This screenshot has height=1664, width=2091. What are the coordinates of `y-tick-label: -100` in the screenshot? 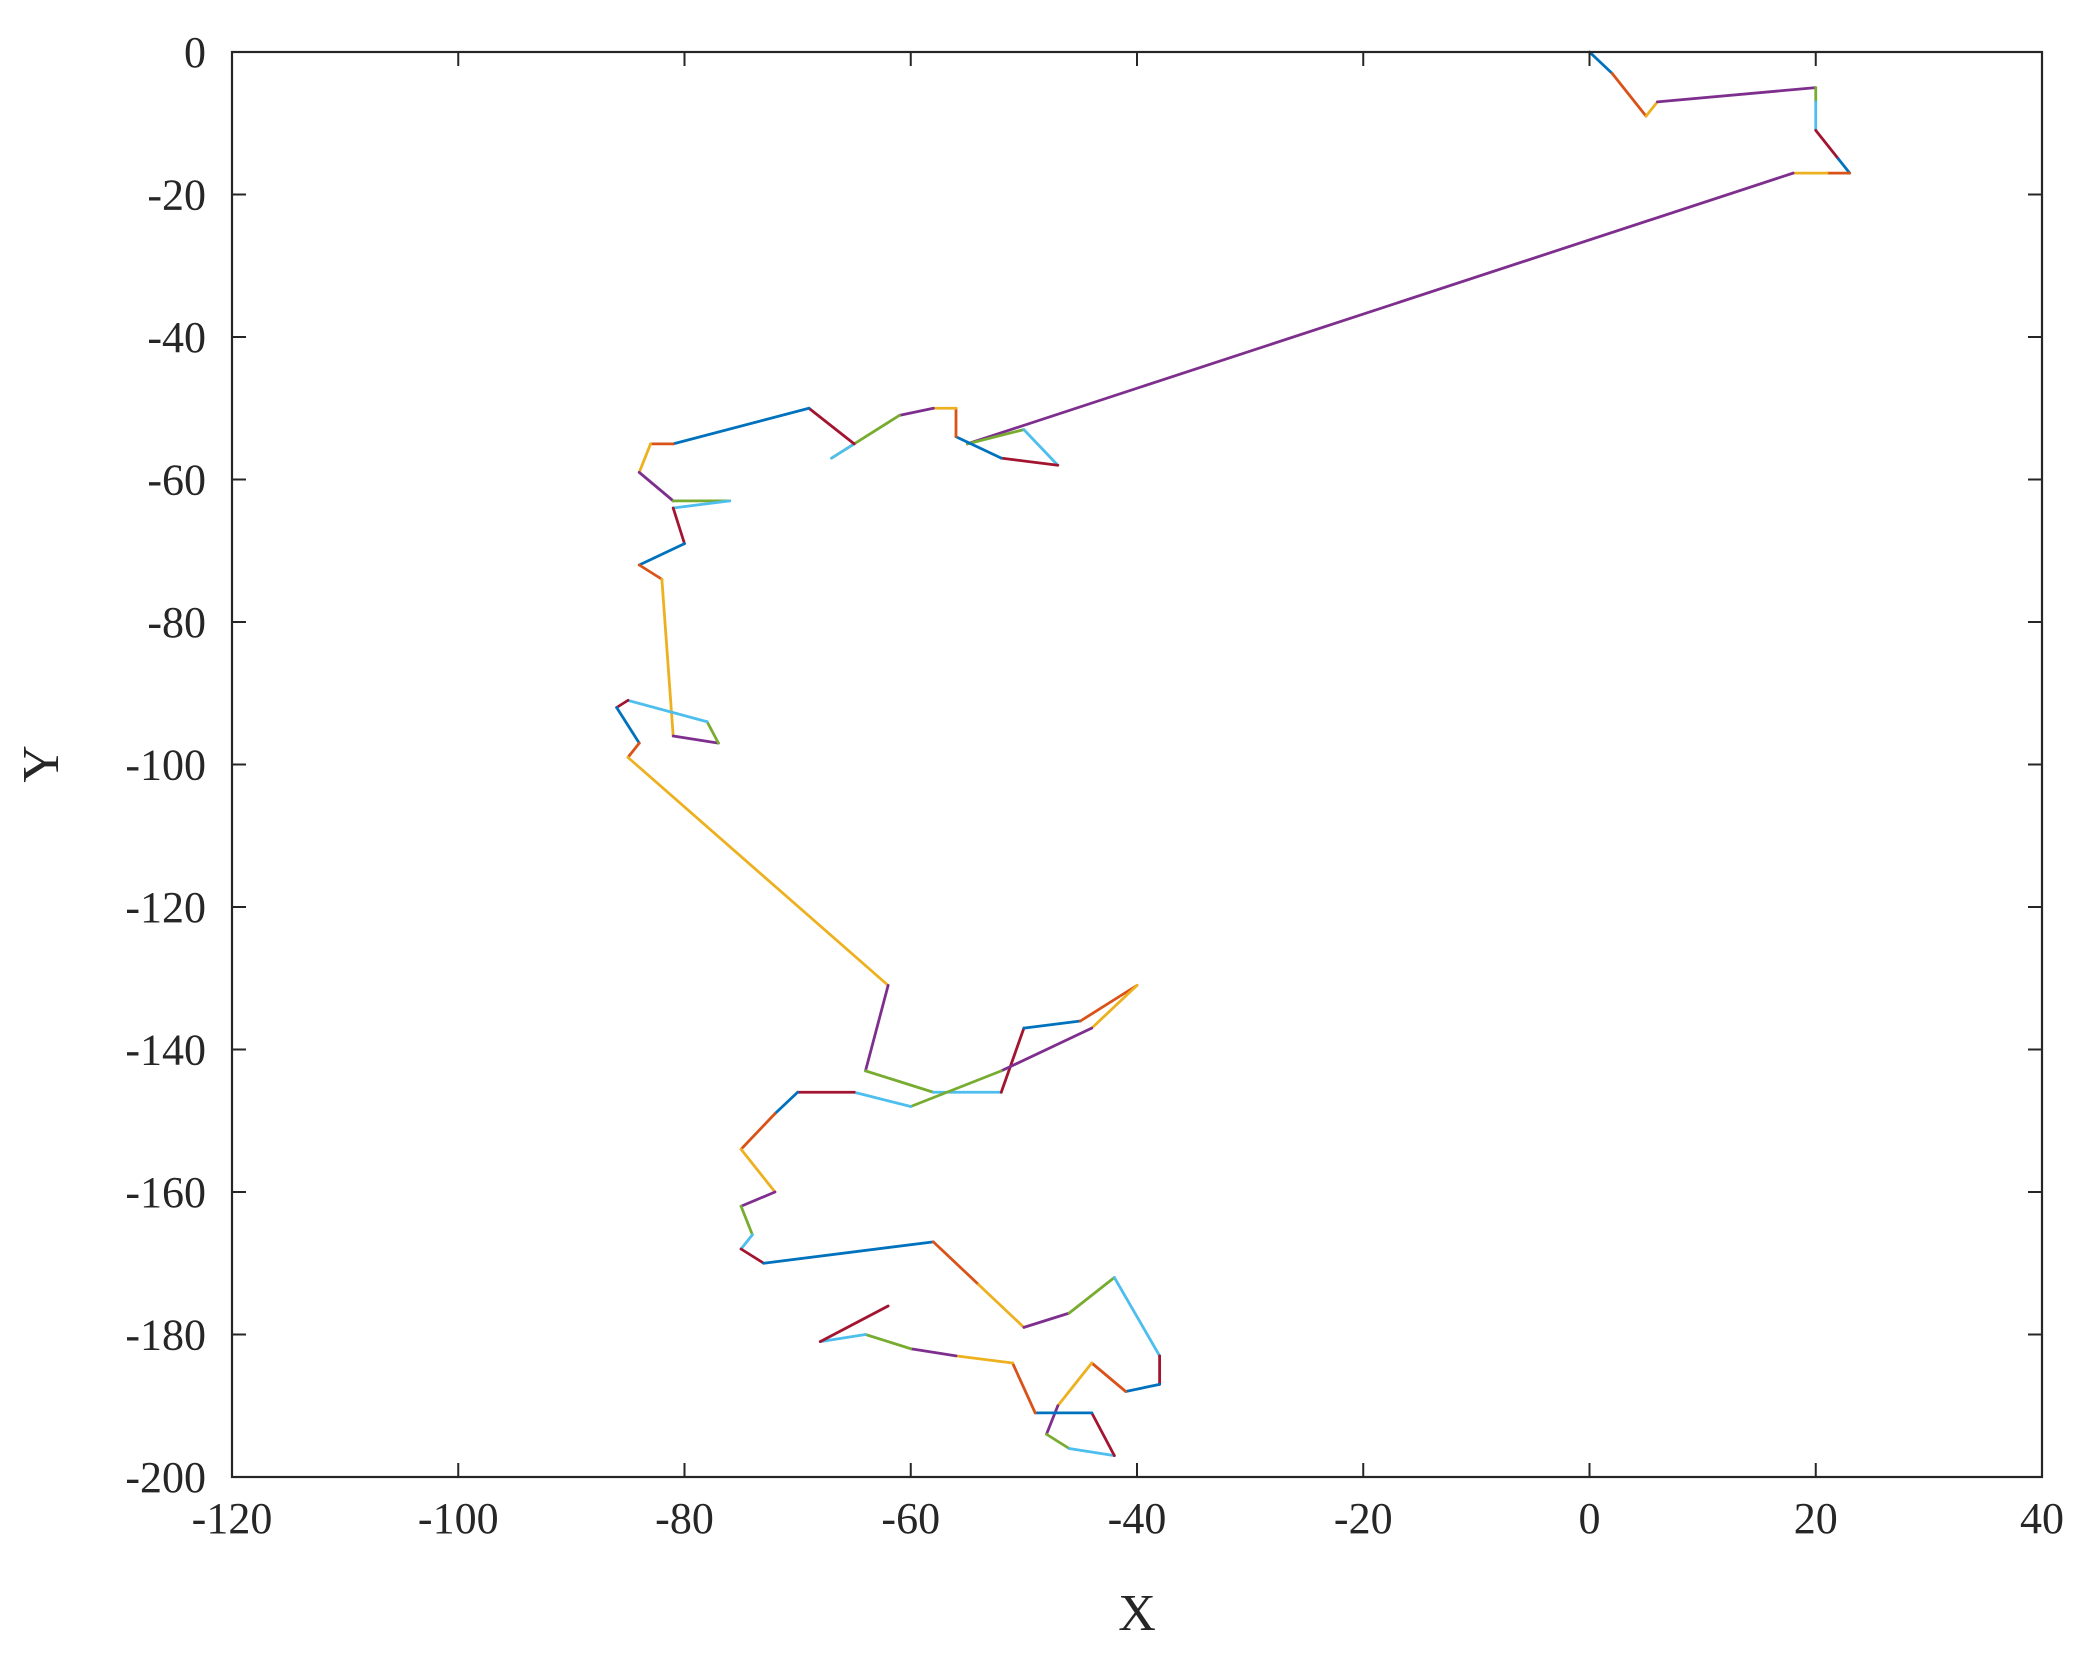 It's located at (165, 765).